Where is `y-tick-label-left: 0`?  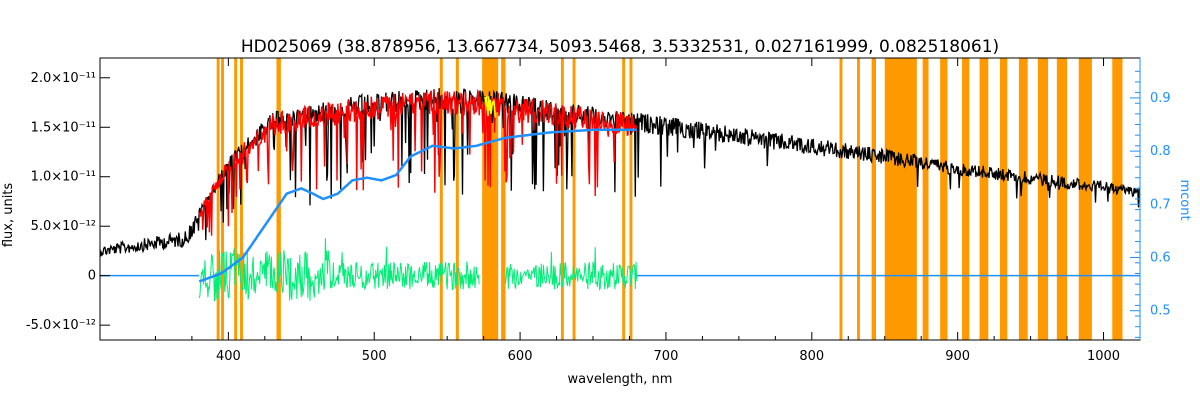
y-tick-label-left: 0 is located at coordinates (92, 276).